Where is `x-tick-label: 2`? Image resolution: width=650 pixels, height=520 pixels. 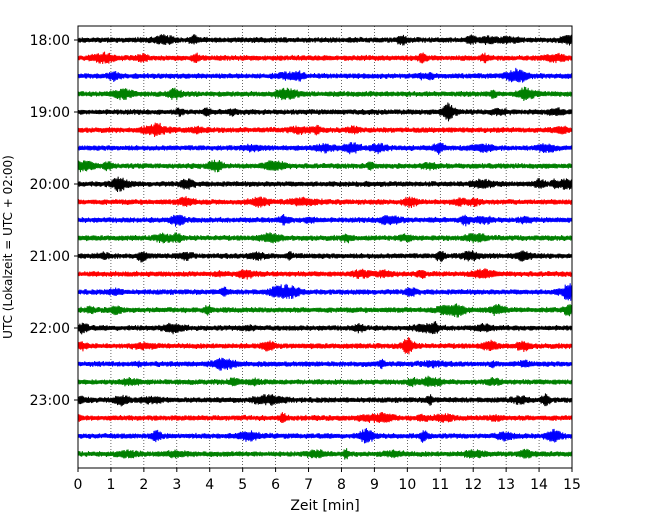
x-tick-label: 2 is located at coordinates (143, 485).